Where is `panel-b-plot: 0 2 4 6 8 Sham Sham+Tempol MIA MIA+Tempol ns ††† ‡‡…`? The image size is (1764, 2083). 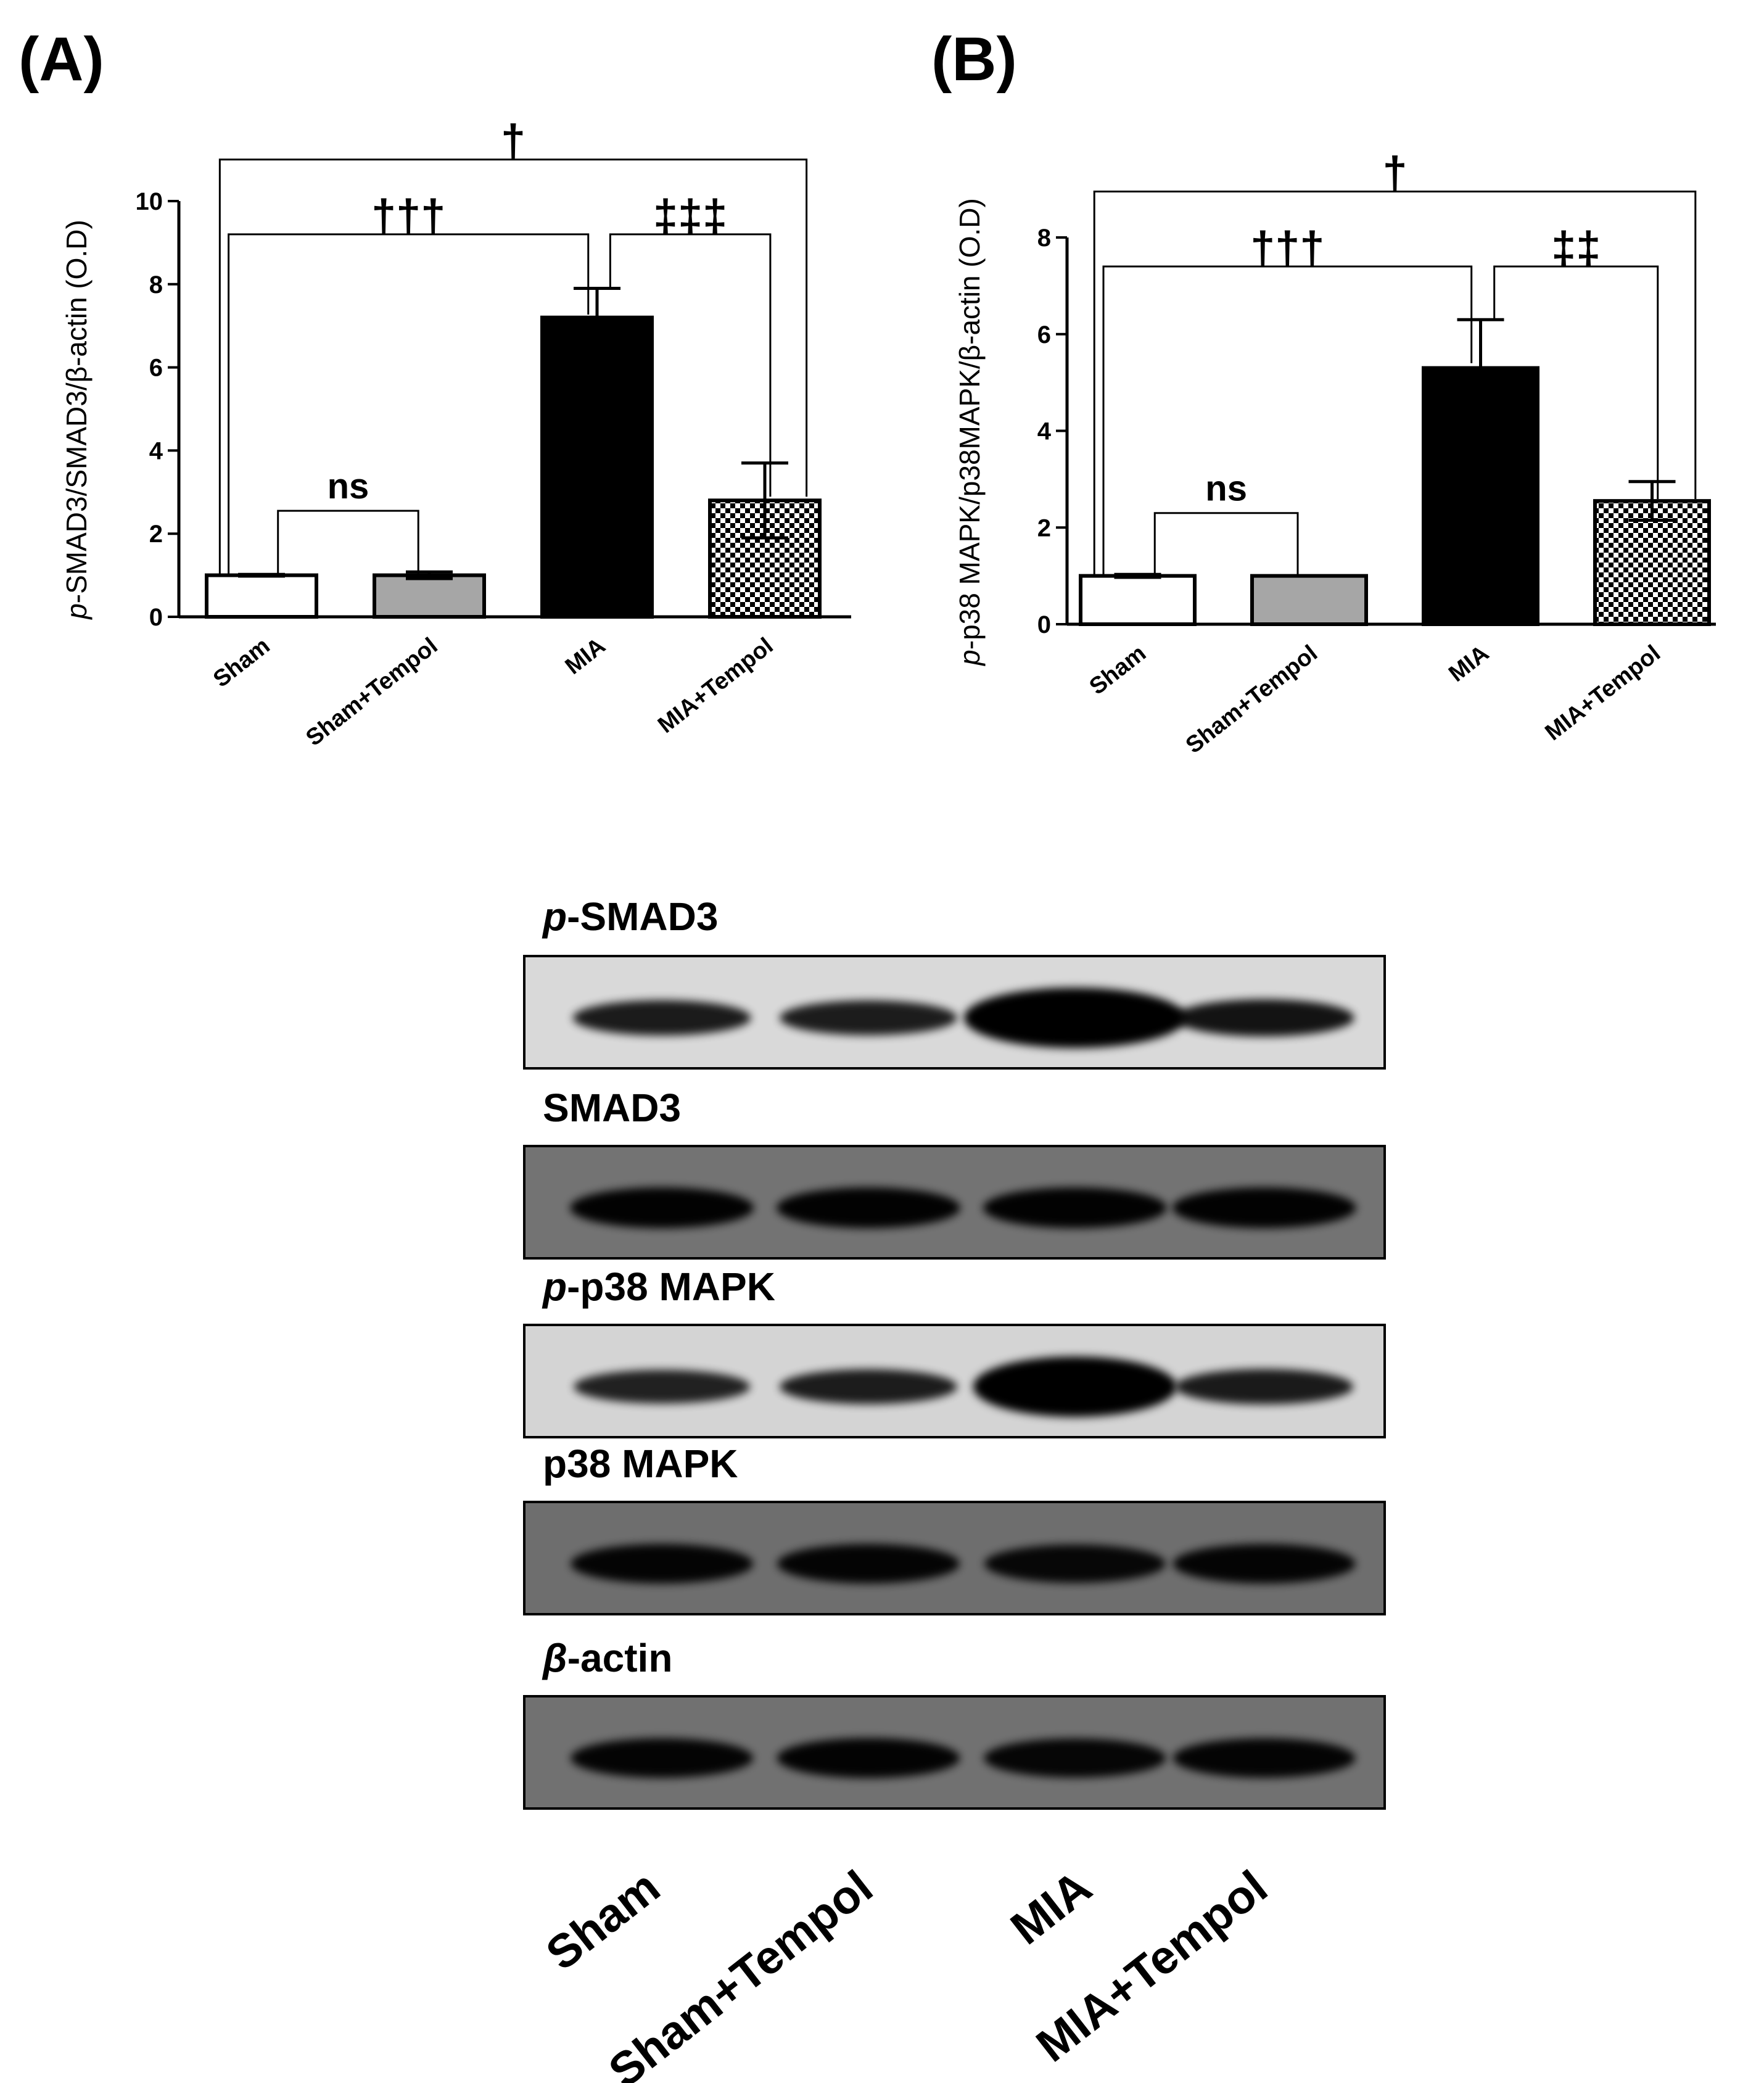 panel-b-plot: 0 2 4 6 8 Sham Sham+Tempol MIA MIA+Tempol ns ††† ‡‡… is located at coordinates (1376, 454).